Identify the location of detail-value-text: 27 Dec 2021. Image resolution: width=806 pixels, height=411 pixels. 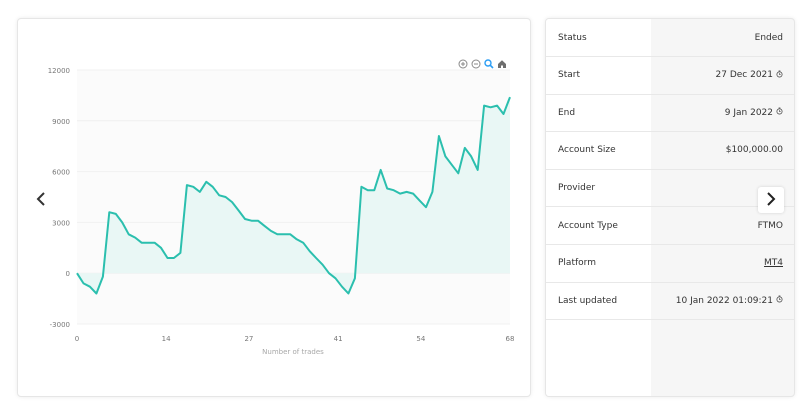
(744, 75).